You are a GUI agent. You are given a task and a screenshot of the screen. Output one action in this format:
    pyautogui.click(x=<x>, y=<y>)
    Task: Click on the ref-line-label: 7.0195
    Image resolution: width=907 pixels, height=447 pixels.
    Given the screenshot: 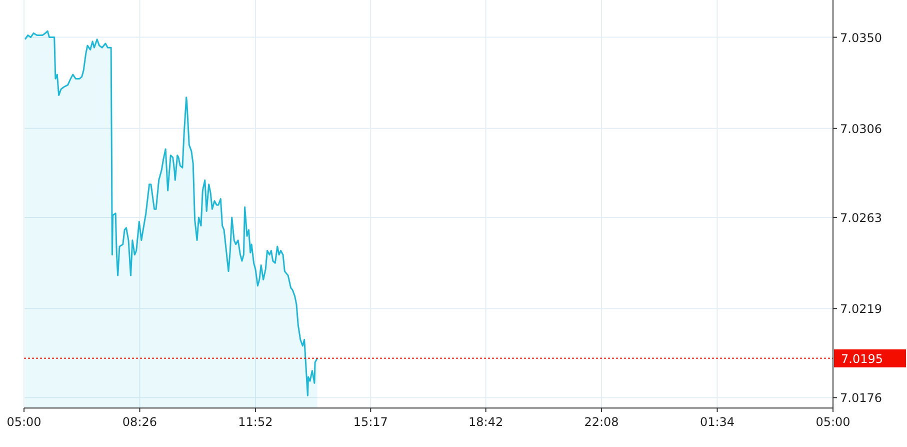 What is the action you would take?
    pyautogui.click(x=862, y=359)
    